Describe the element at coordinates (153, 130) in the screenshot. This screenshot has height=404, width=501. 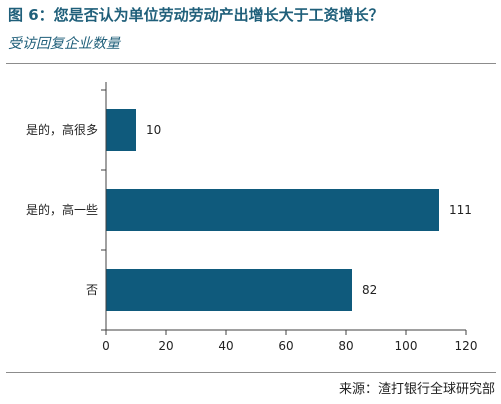
I see `data-label: 10` at that location.